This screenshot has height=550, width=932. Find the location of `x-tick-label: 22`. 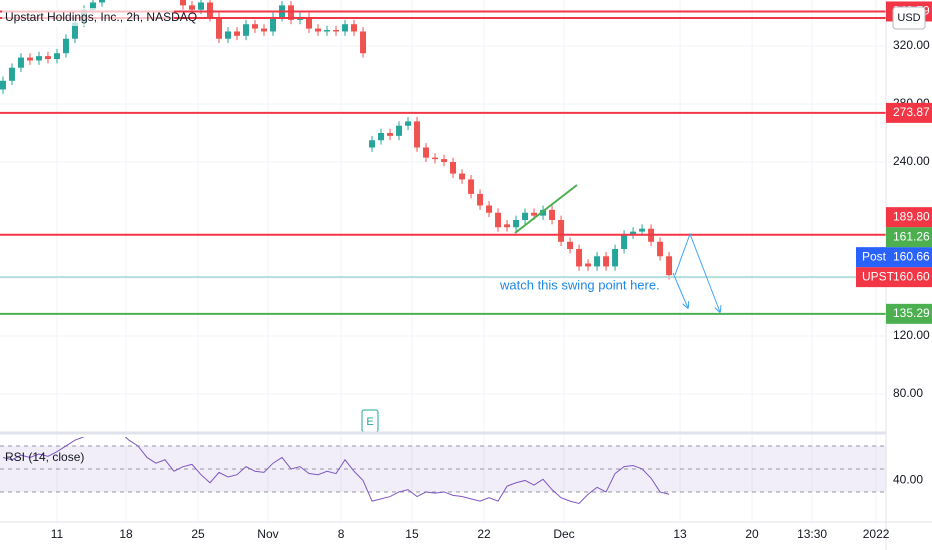

x-tick-label: 22 is located at coordinates (484, 534).